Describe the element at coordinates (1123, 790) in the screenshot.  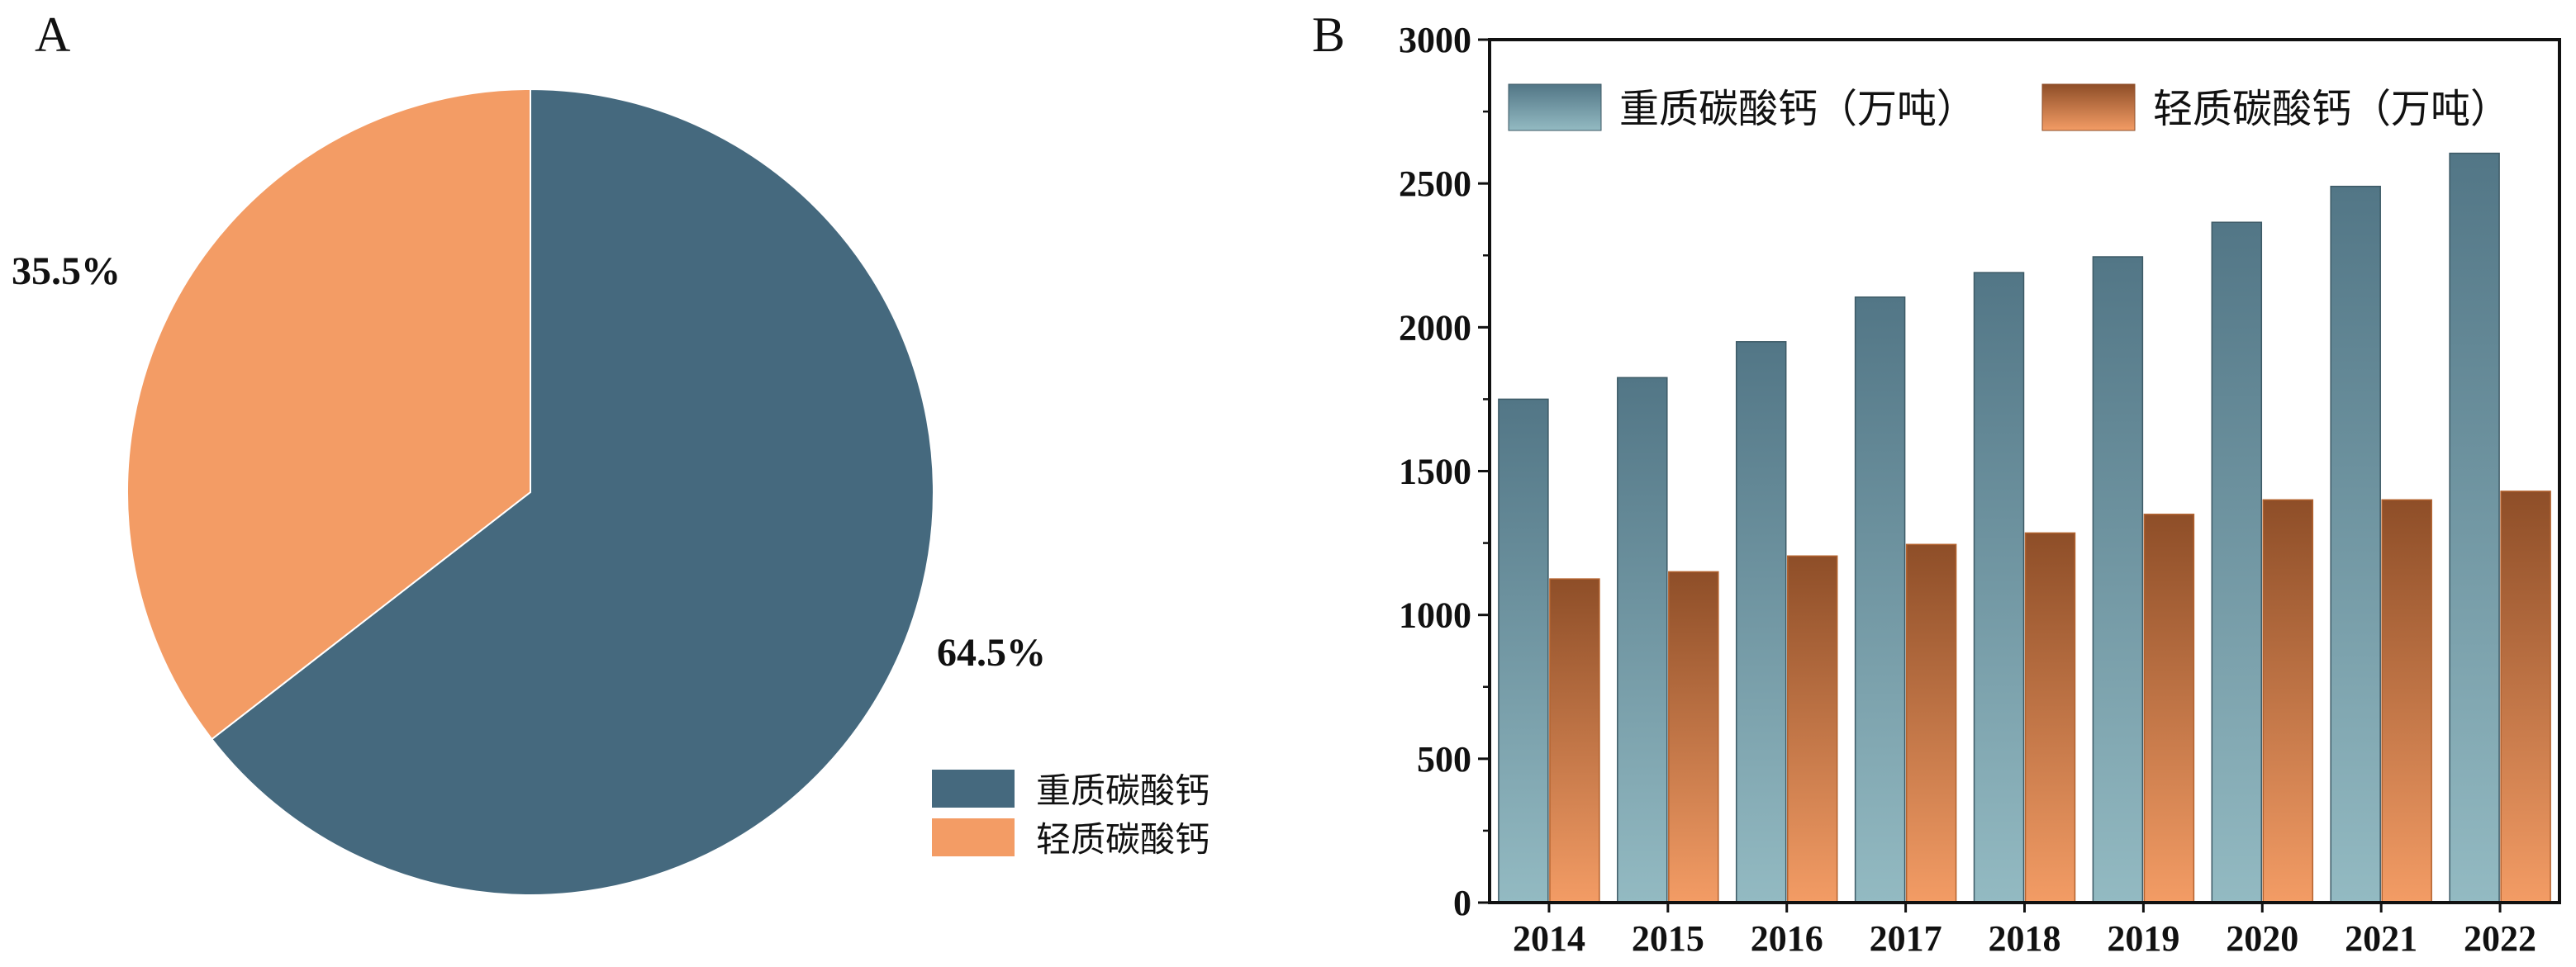
I see `legend-label-heavy: 重质碳酸钙` at that location.